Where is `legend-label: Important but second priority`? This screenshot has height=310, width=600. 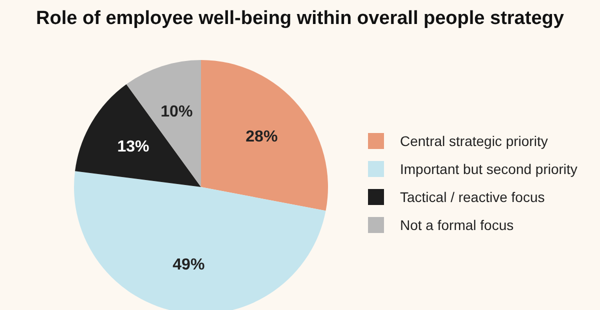 legend-label: Important but second priority is located at coordinates (489, 169).